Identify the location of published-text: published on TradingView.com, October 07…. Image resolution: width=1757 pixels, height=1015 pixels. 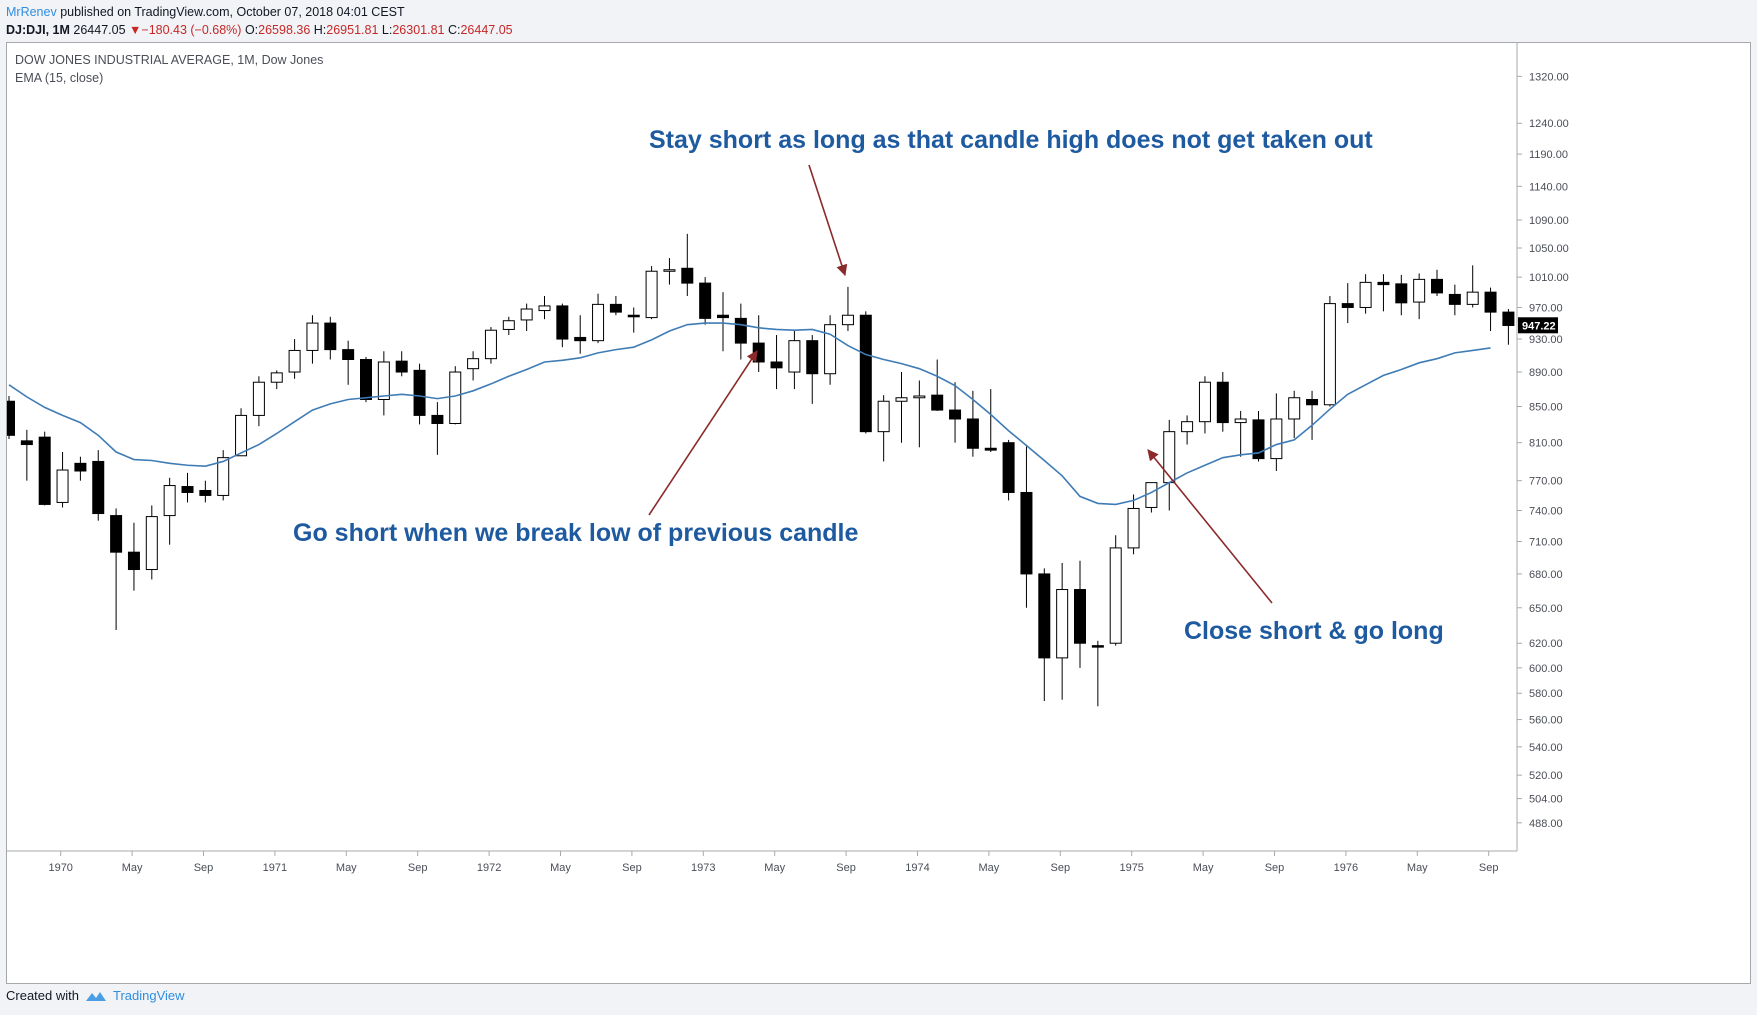
(232, 12).